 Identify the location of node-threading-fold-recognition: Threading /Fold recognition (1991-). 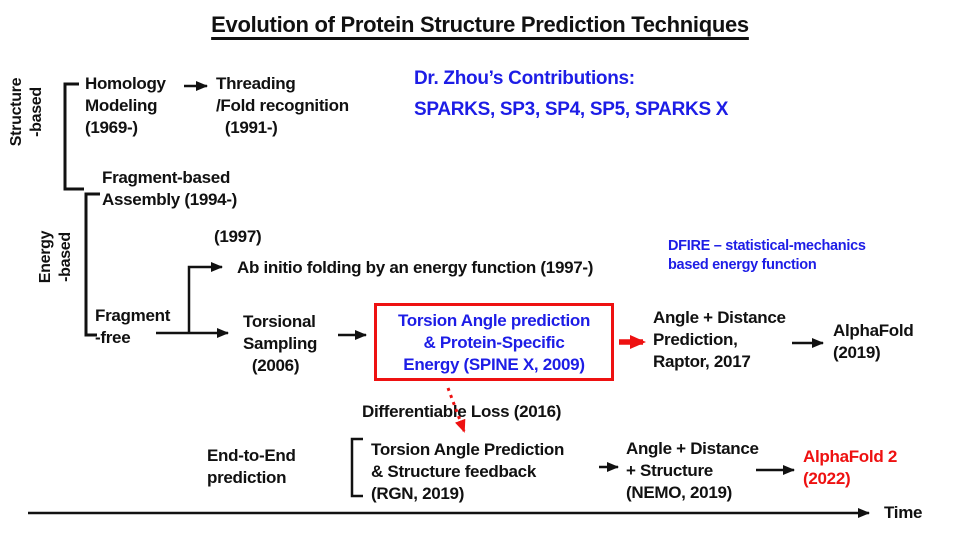
(282, 105).